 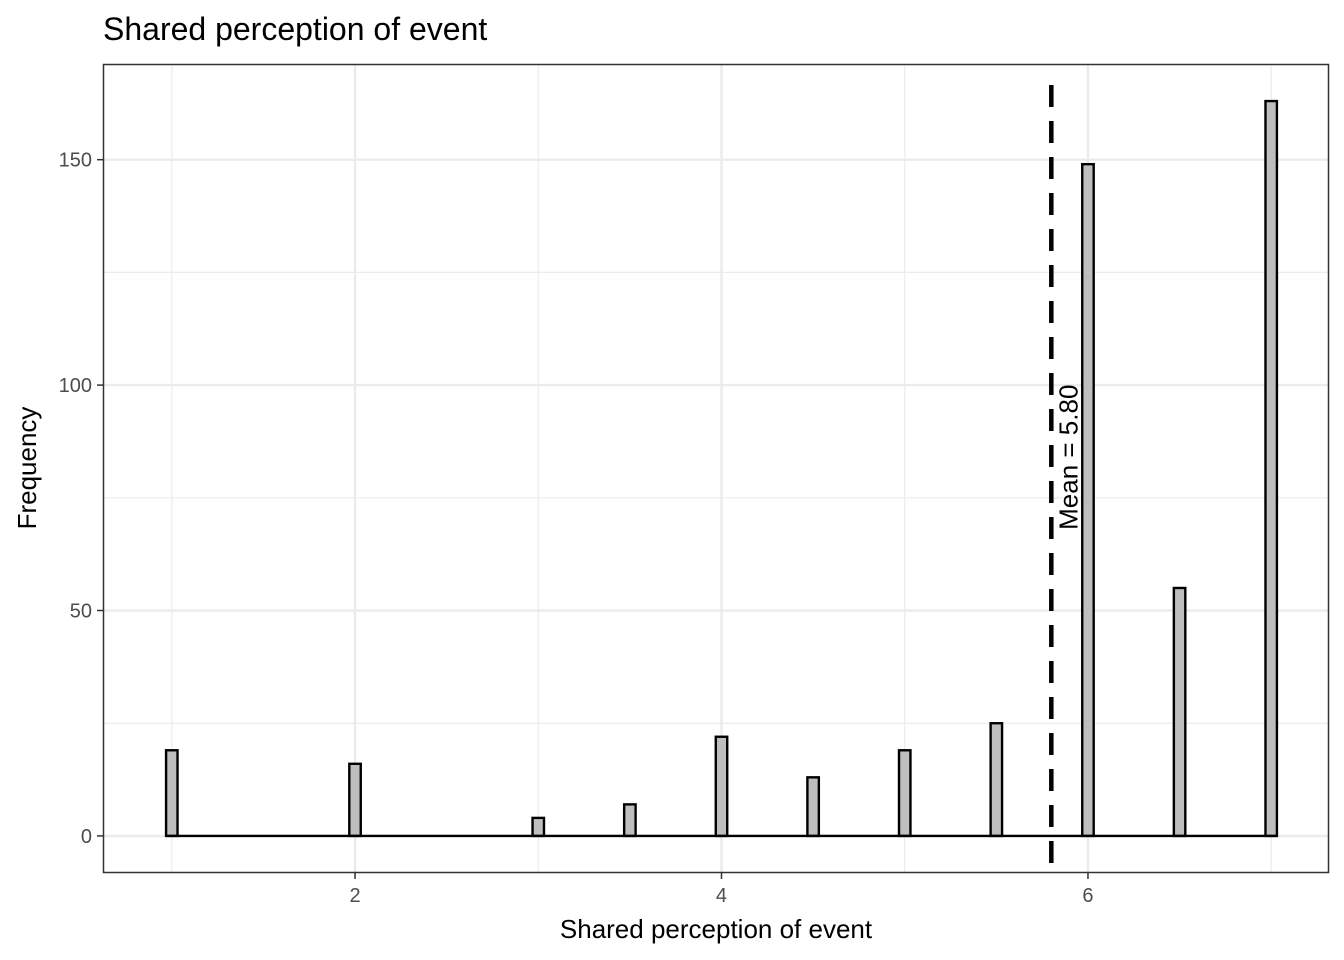 I want to click on y-tick-label: 0, so click(x=86, y=837).